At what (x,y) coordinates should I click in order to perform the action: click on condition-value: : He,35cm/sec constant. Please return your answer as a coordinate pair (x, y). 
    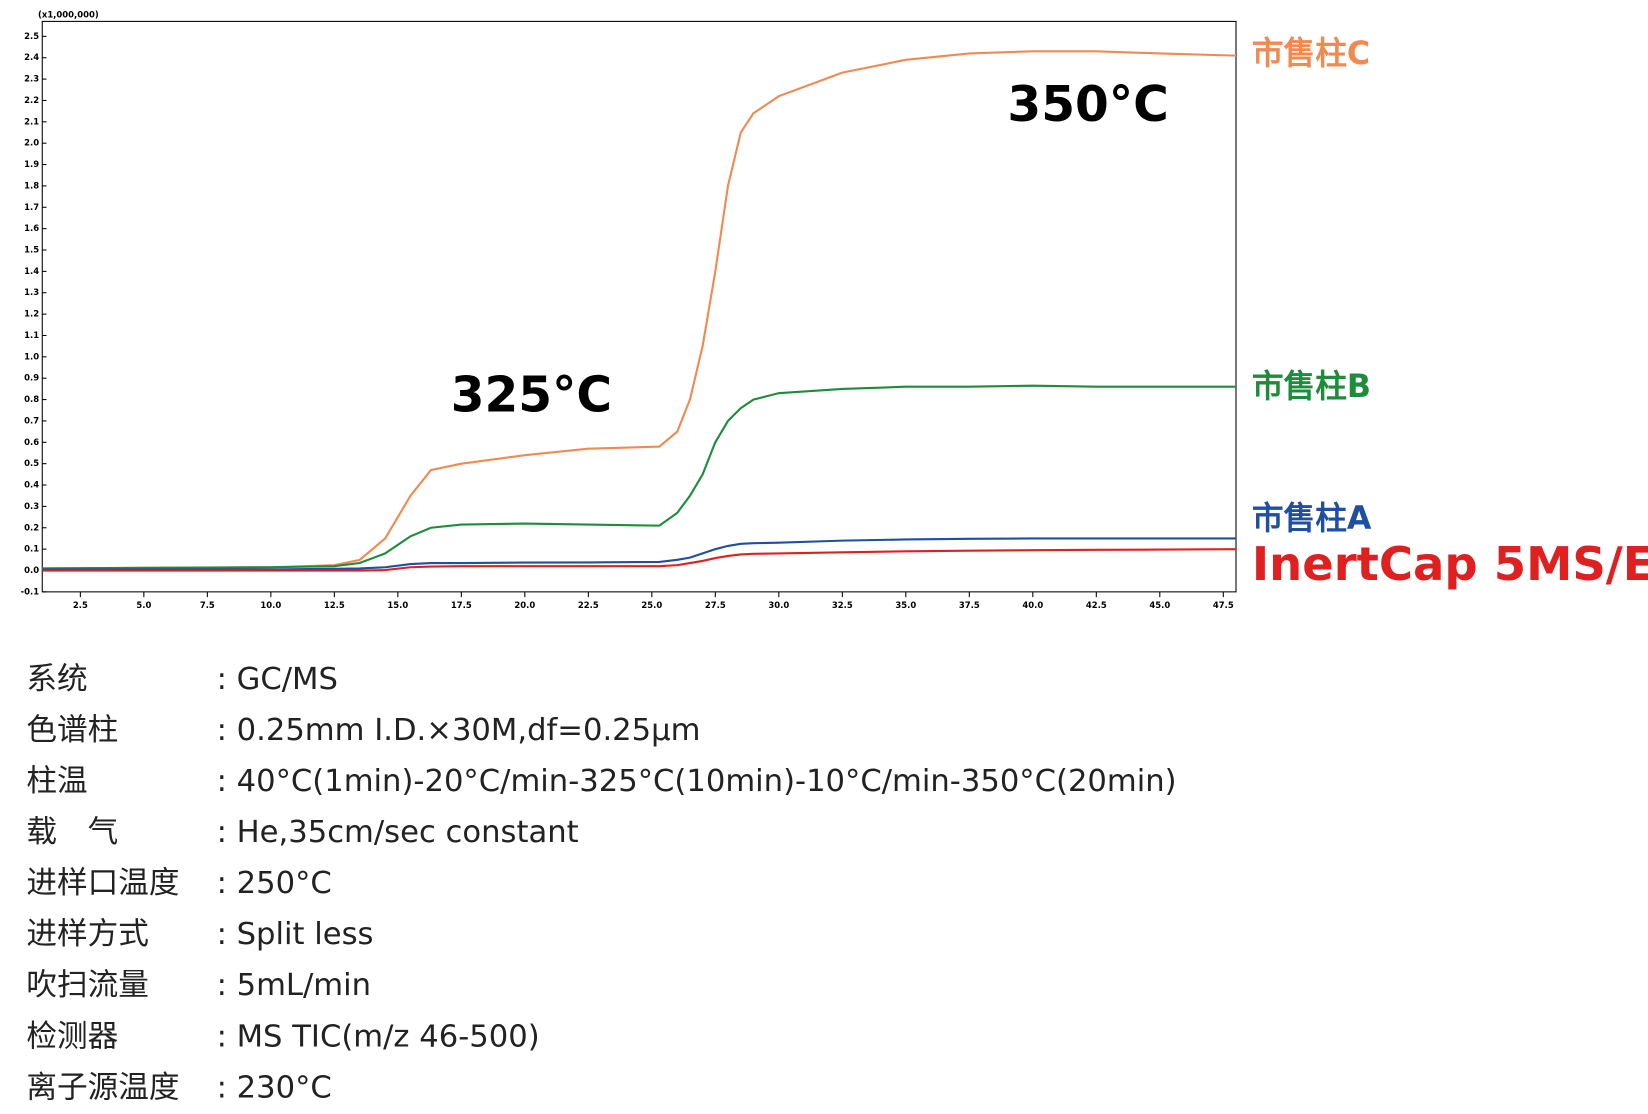
    Looking at the image, I should click on (398, 832).